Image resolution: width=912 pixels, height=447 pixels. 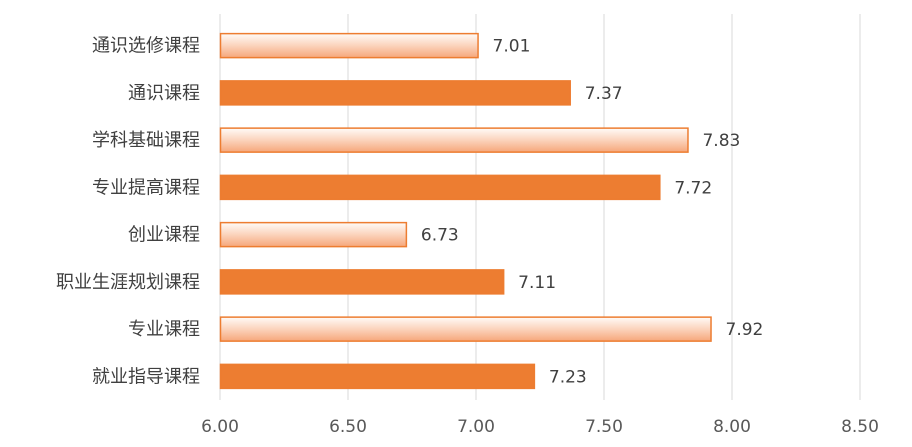 What do you see at coordinates (732, 427) in the screenshot?
I see `x-tick-label: 8.00` at bounding box center [732, 427].